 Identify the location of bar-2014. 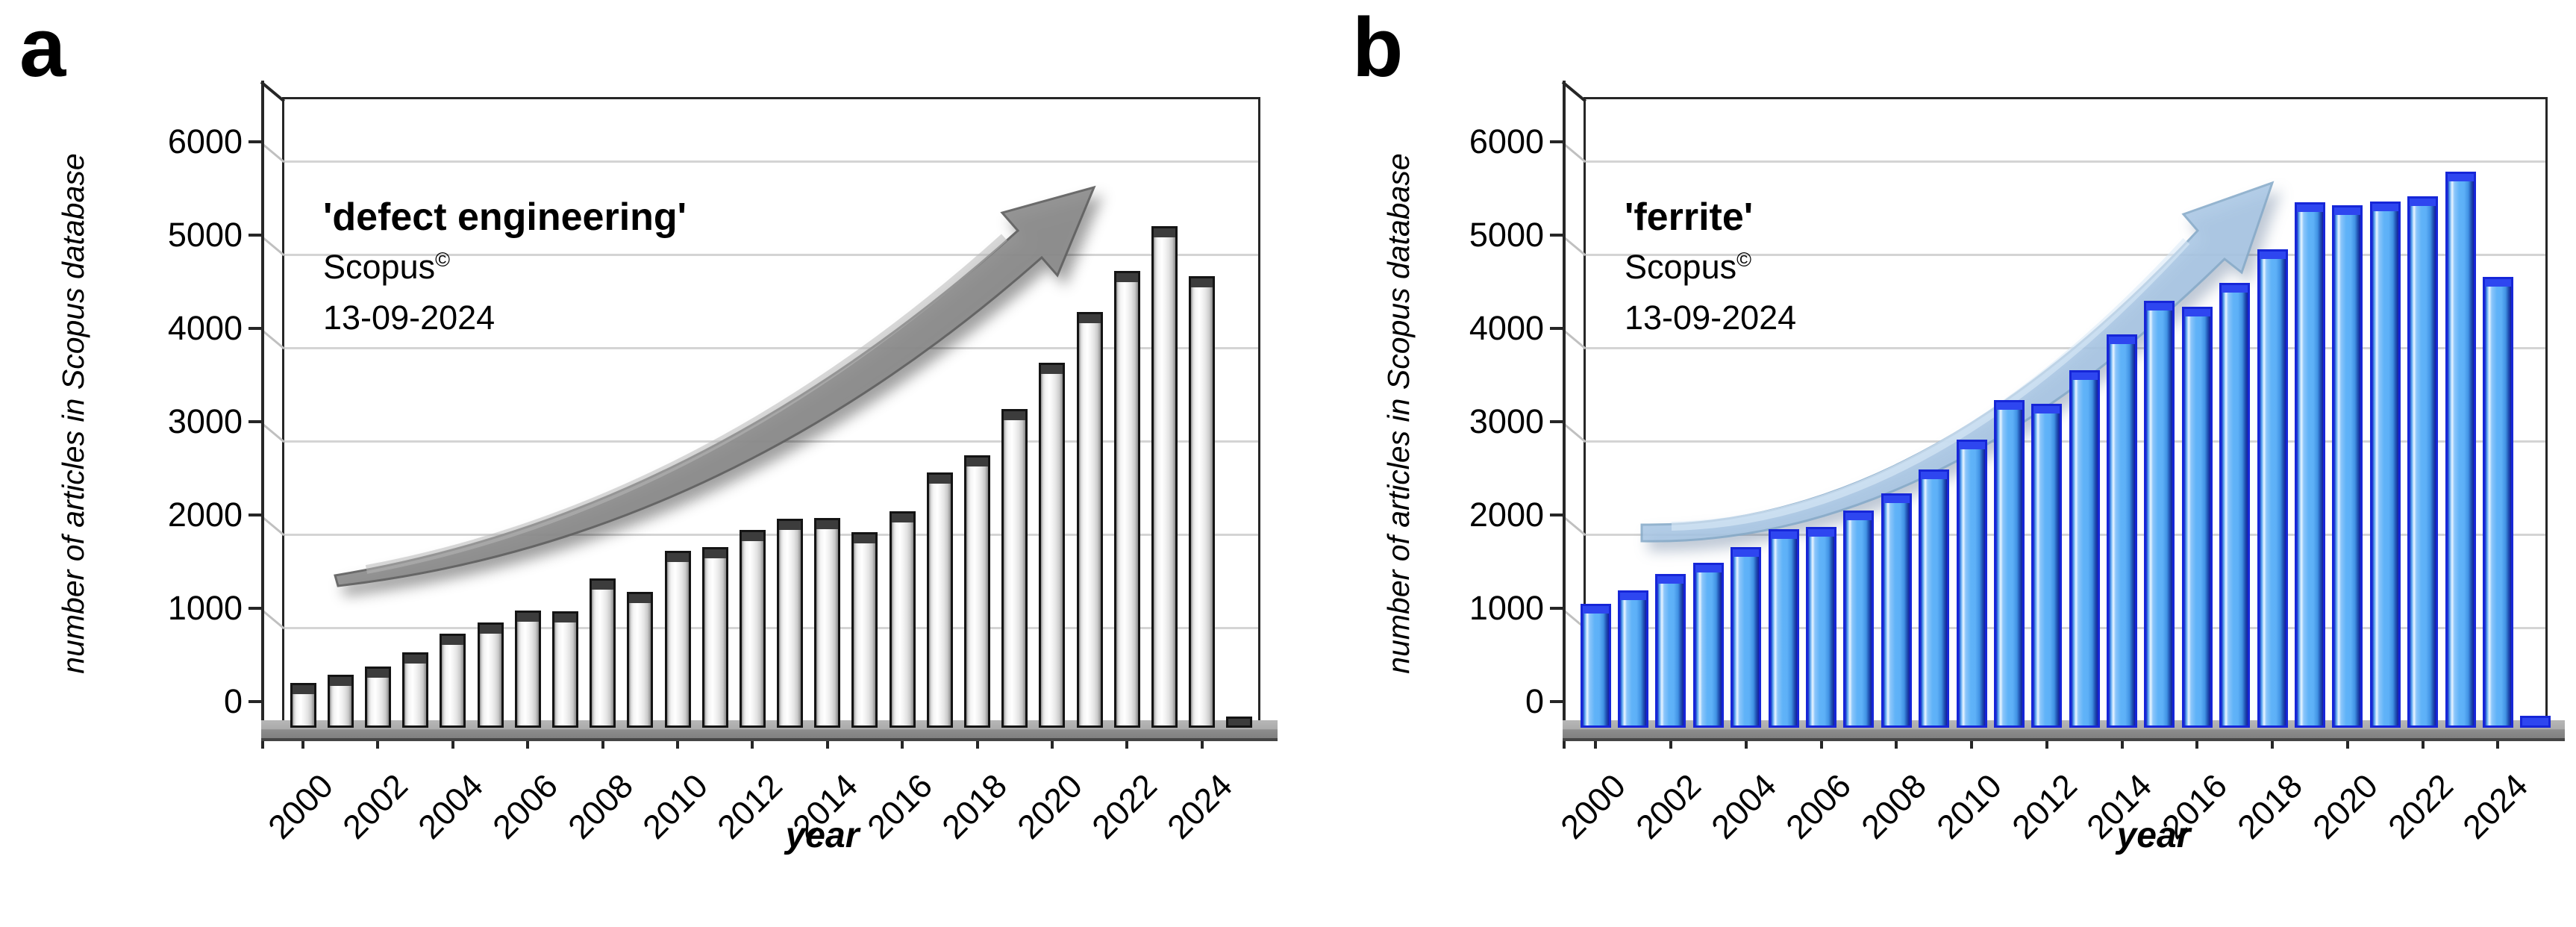
(827, 622).